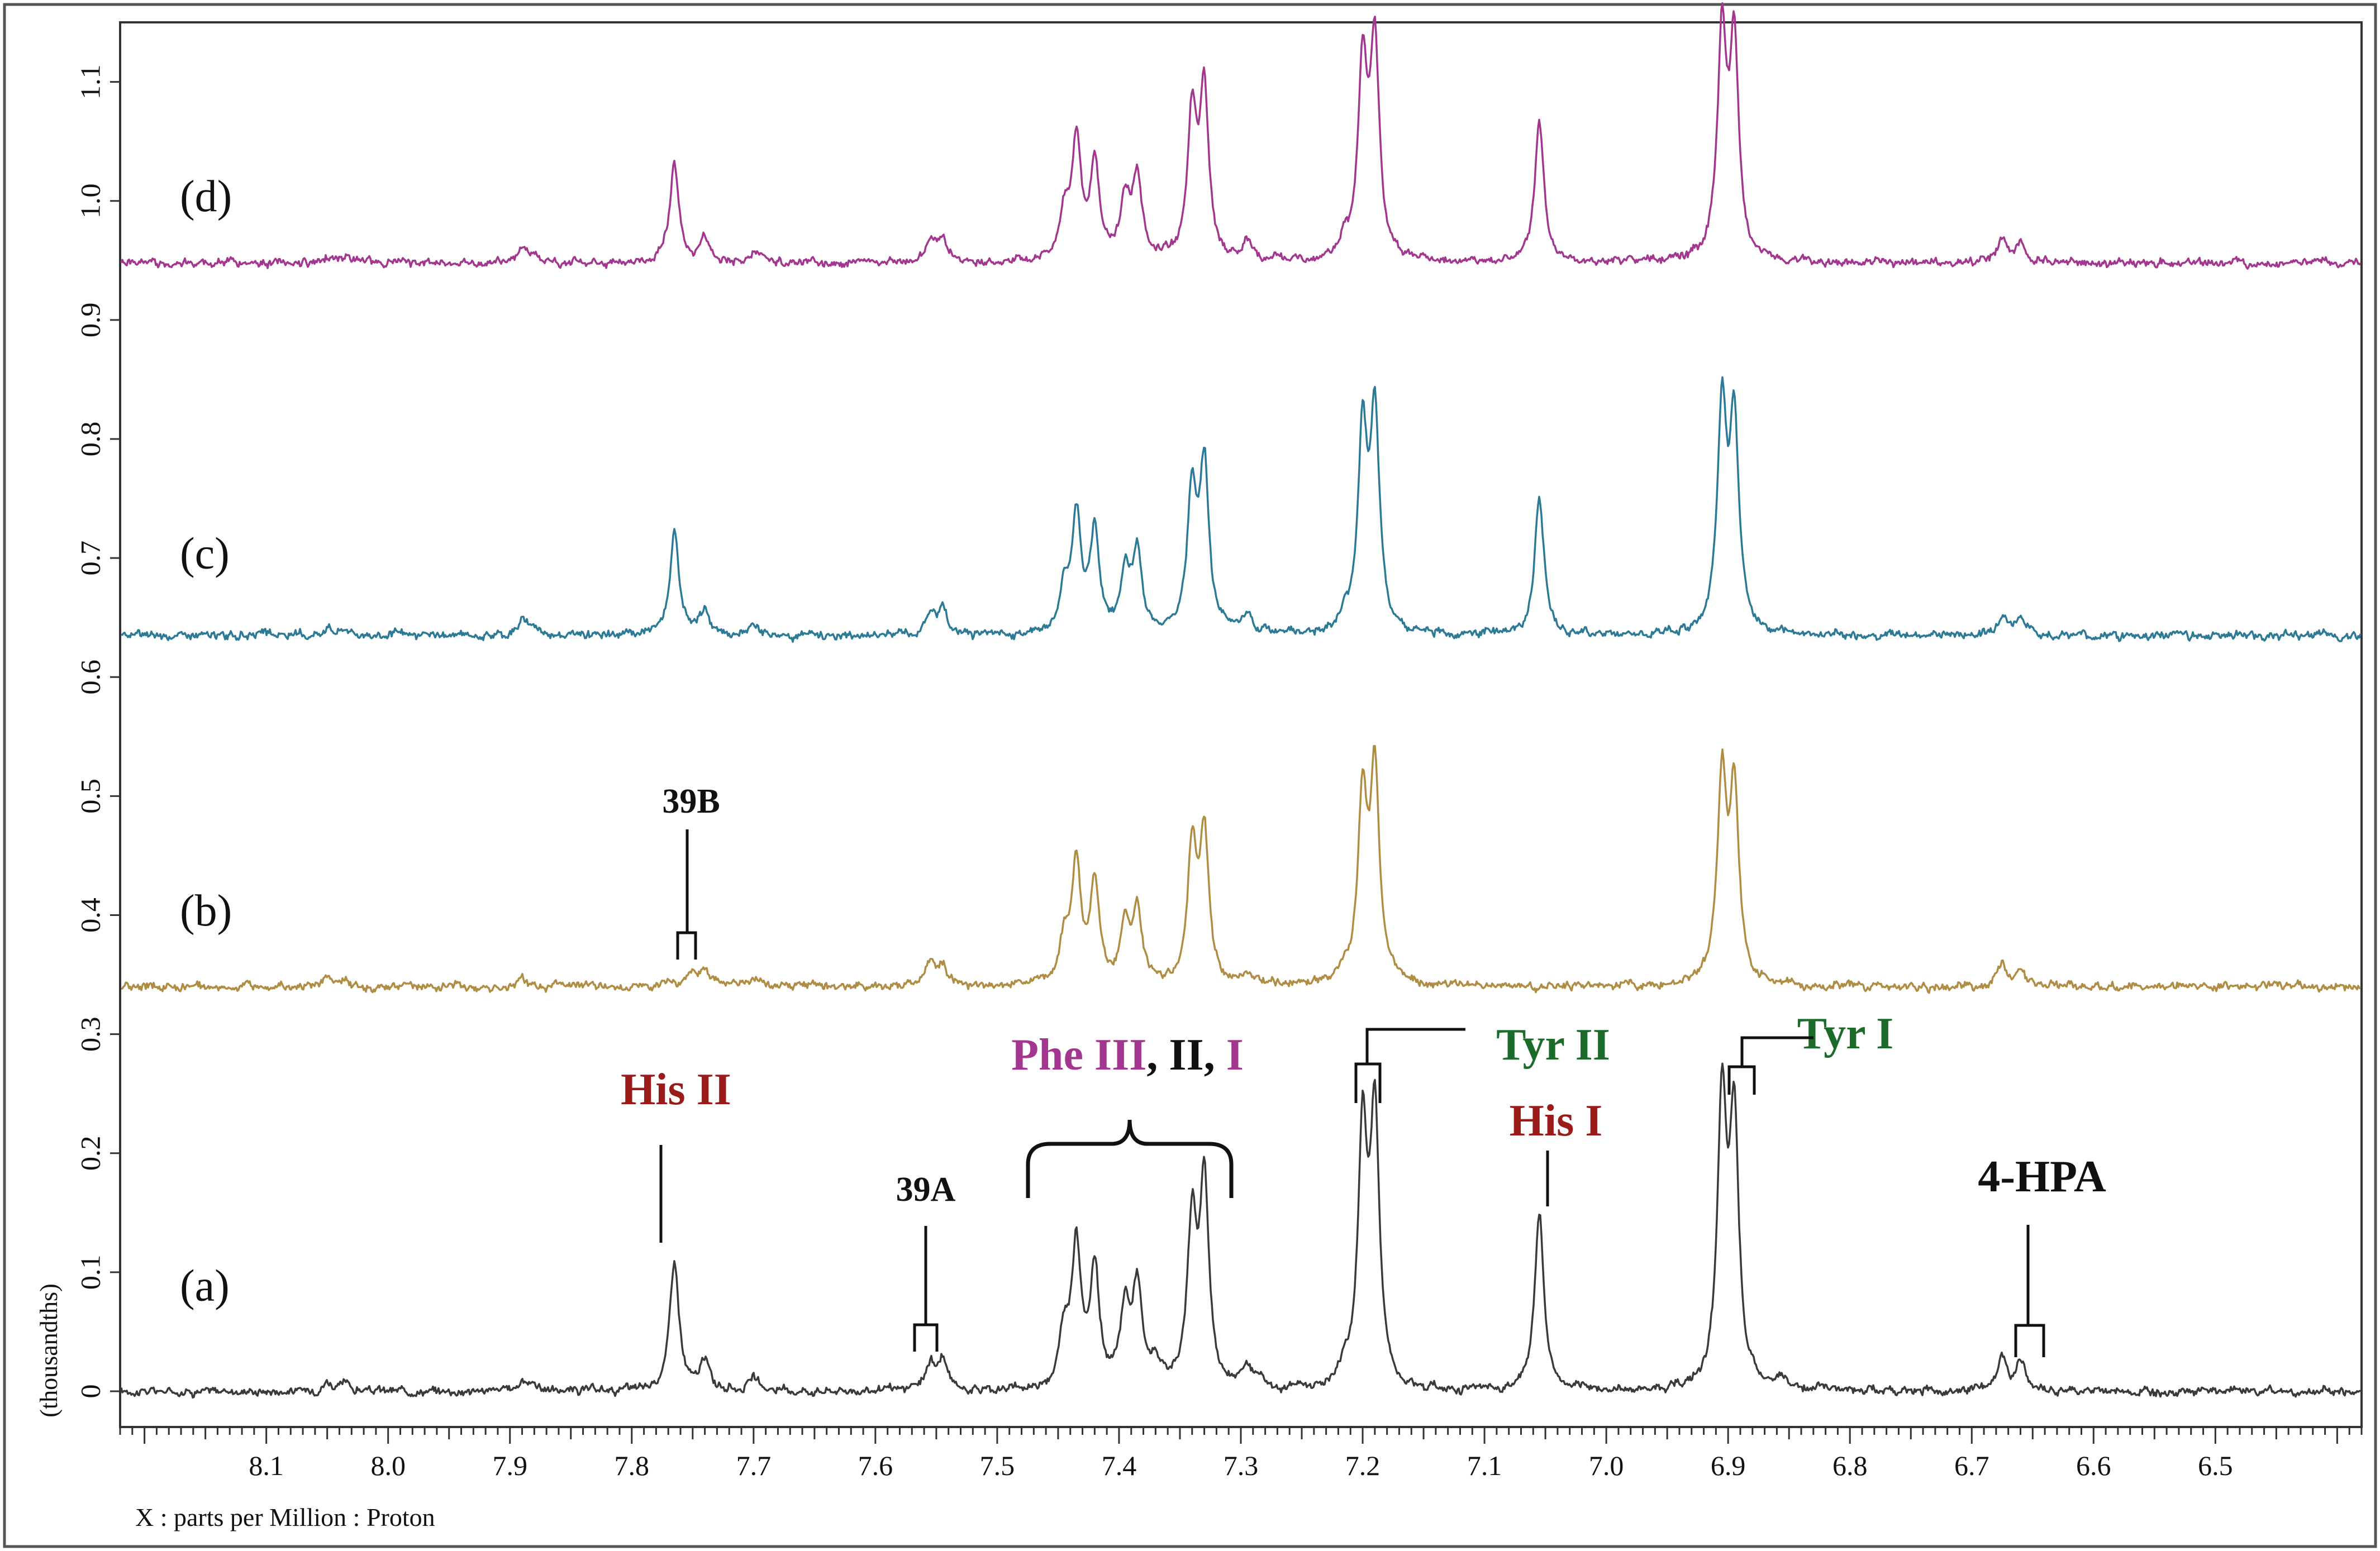 Image resolution: width=2380 pixels, height=1551 pixels. I want to click on annotation-phe: Phe III, II, I, so click(1127, 1055).